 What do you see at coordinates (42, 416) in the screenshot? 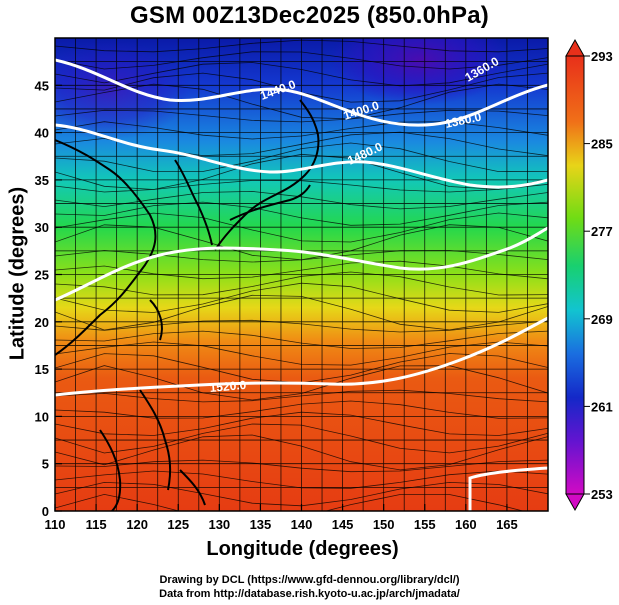
I see `y-tick-label: 10` at bounding box center [42, 416].